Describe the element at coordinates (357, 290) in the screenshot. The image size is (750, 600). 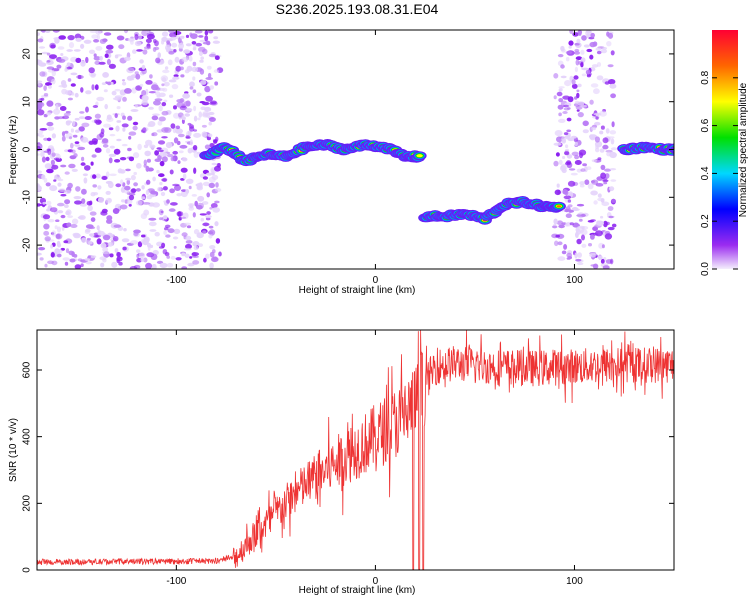
I see `spectrogram-x-axis-label: Height of straight line (km)` at that location.